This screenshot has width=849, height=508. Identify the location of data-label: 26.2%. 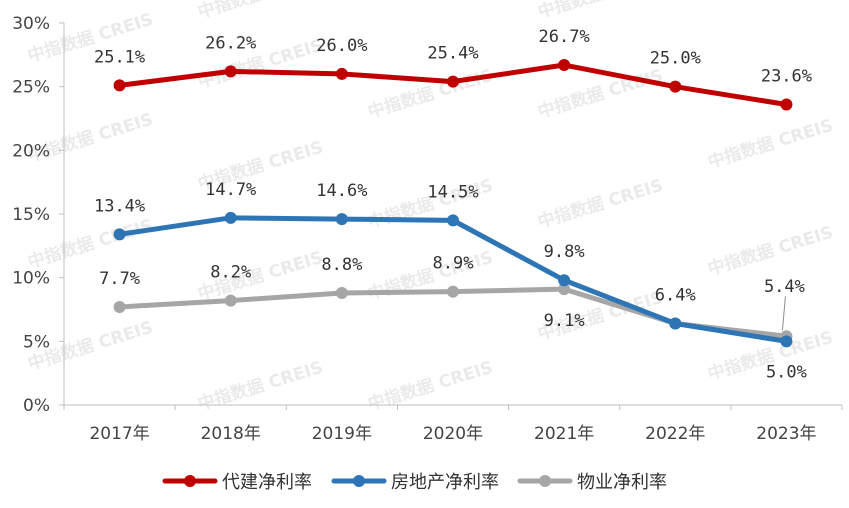
(230, 43).